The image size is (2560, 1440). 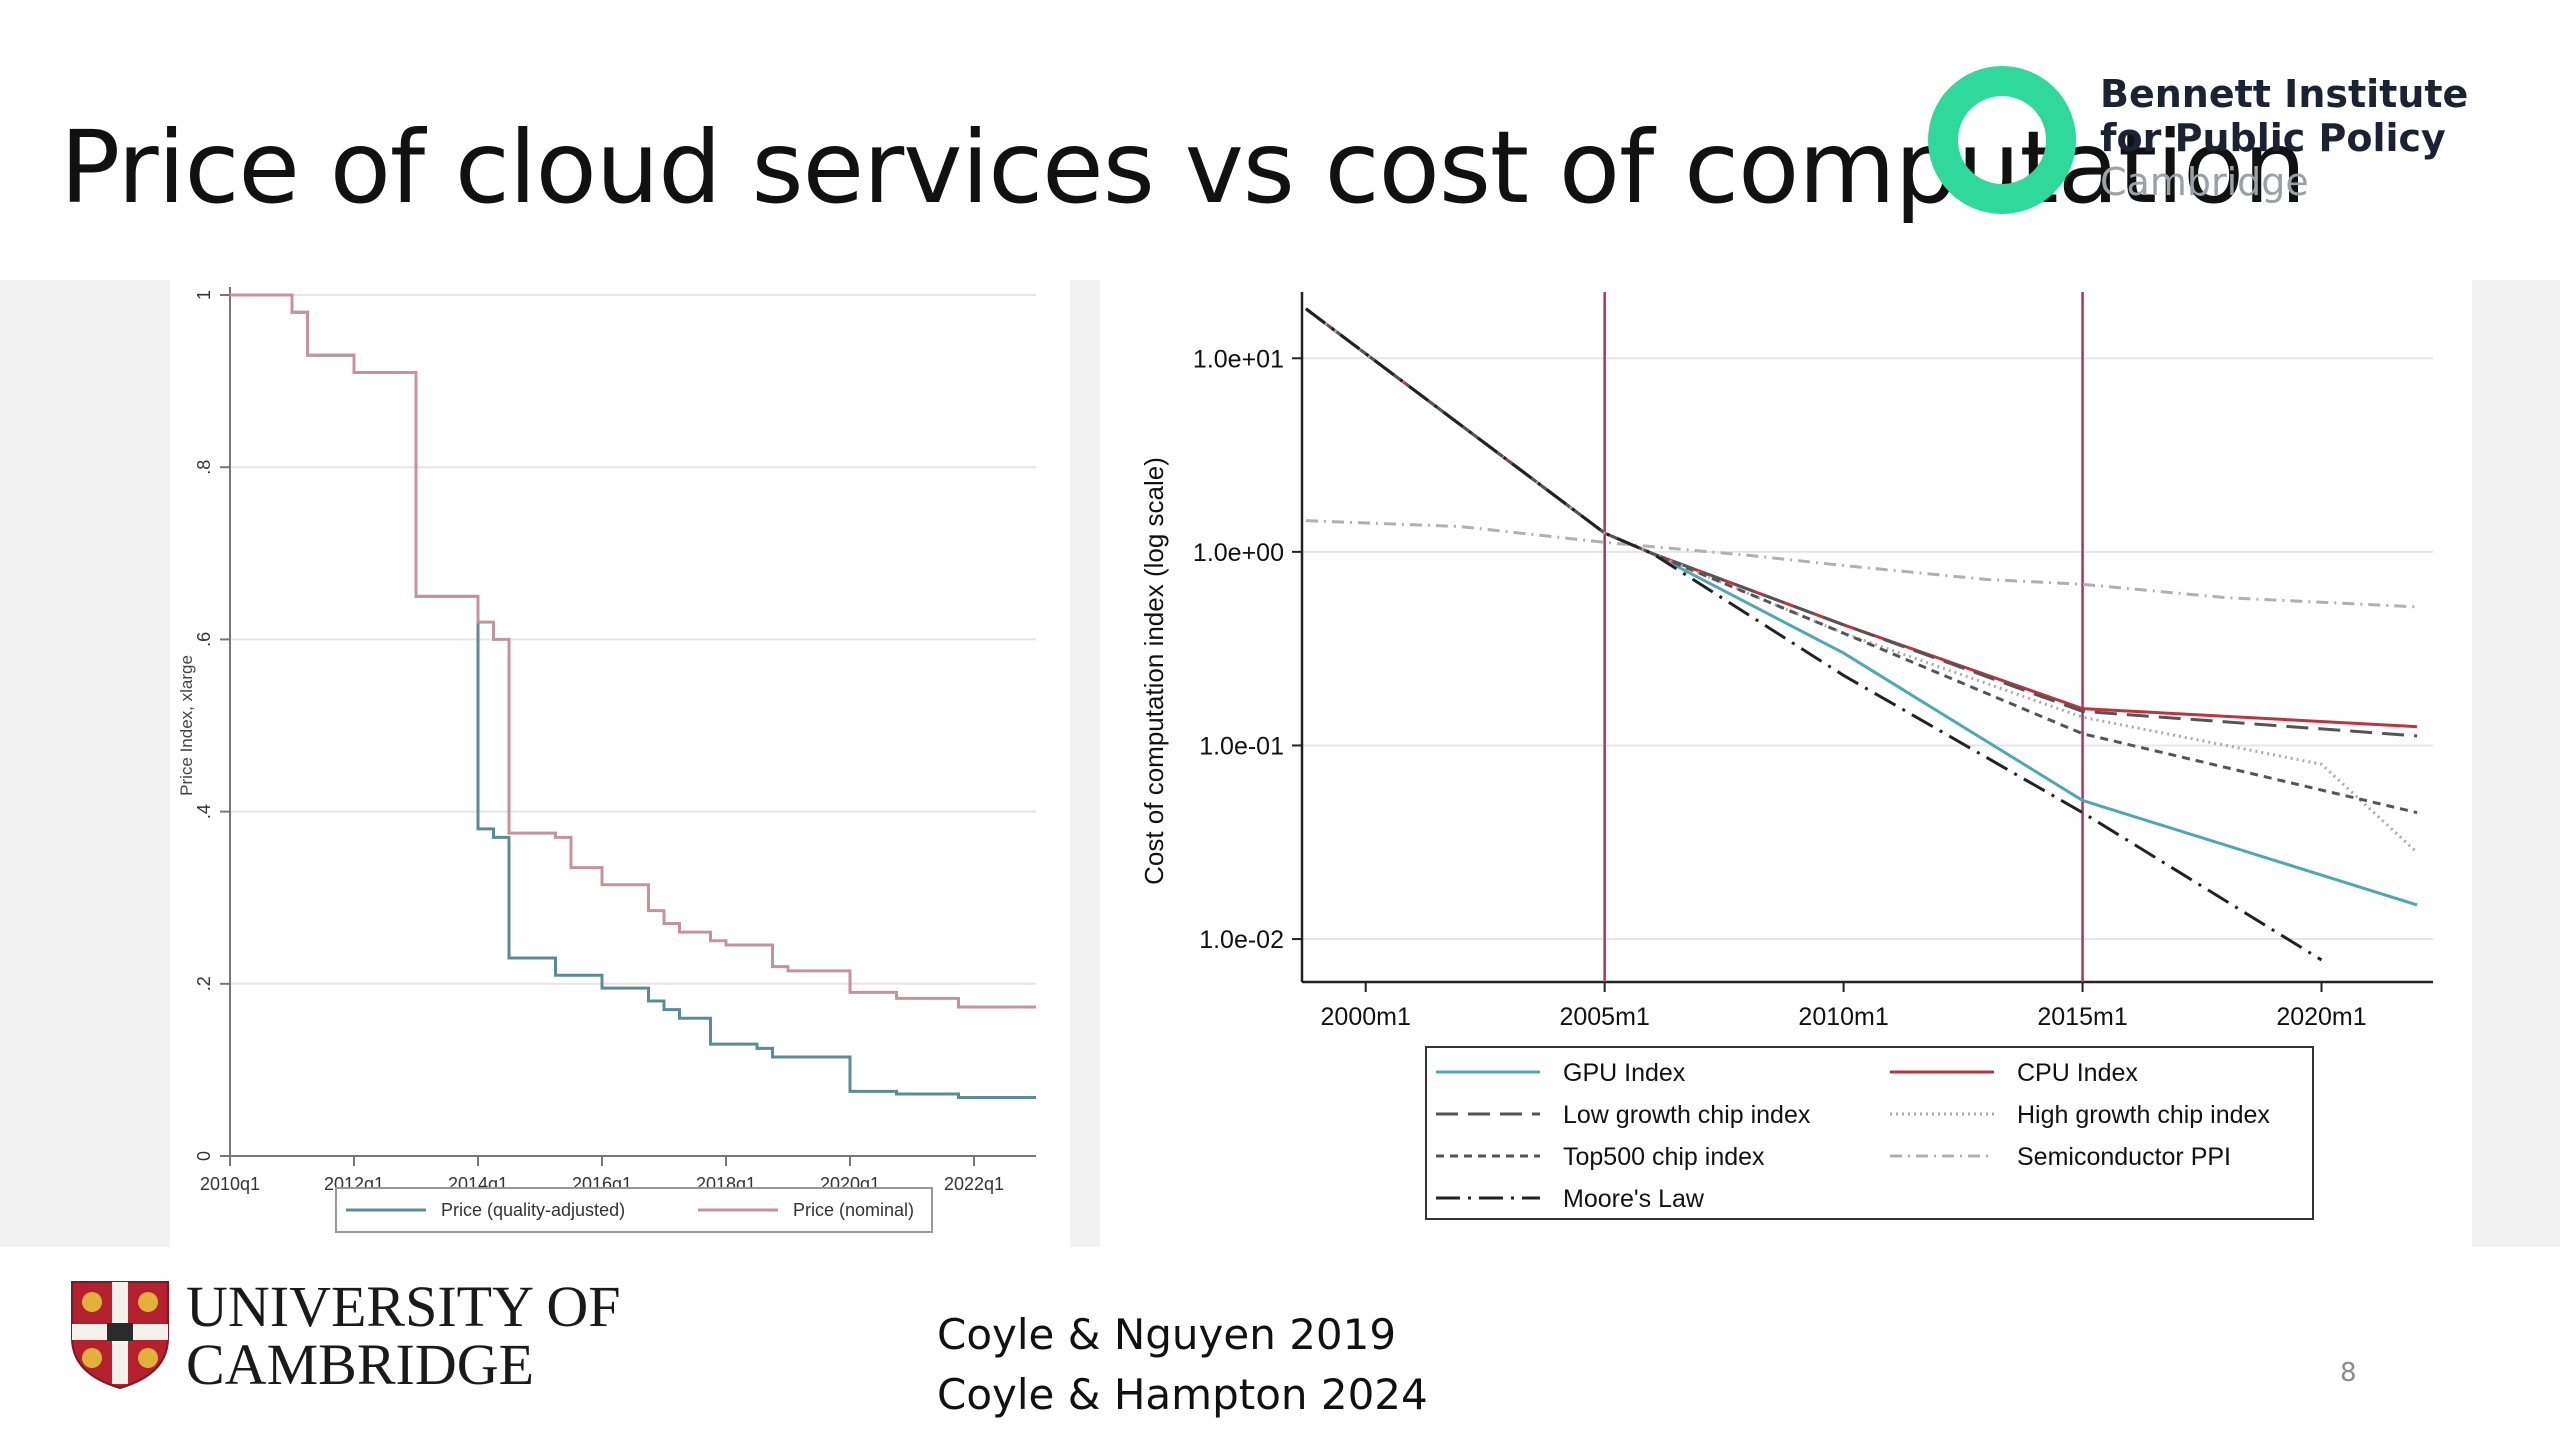 I want to click on legend-label: Top500 chip index, so click(x=1664, y=1157).